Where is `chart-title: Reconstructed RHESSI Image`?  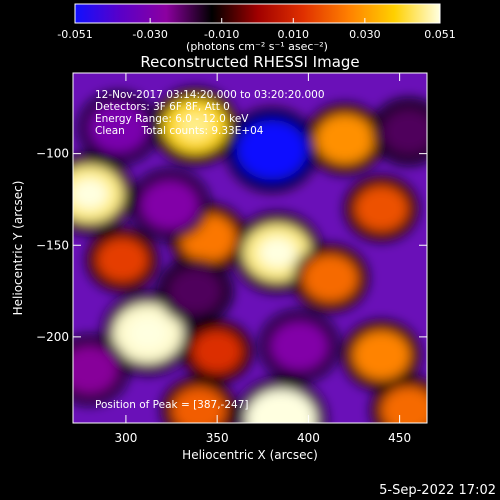
chart-title: Reconstructed RHESSI Image is located at coordinates (249, 62).